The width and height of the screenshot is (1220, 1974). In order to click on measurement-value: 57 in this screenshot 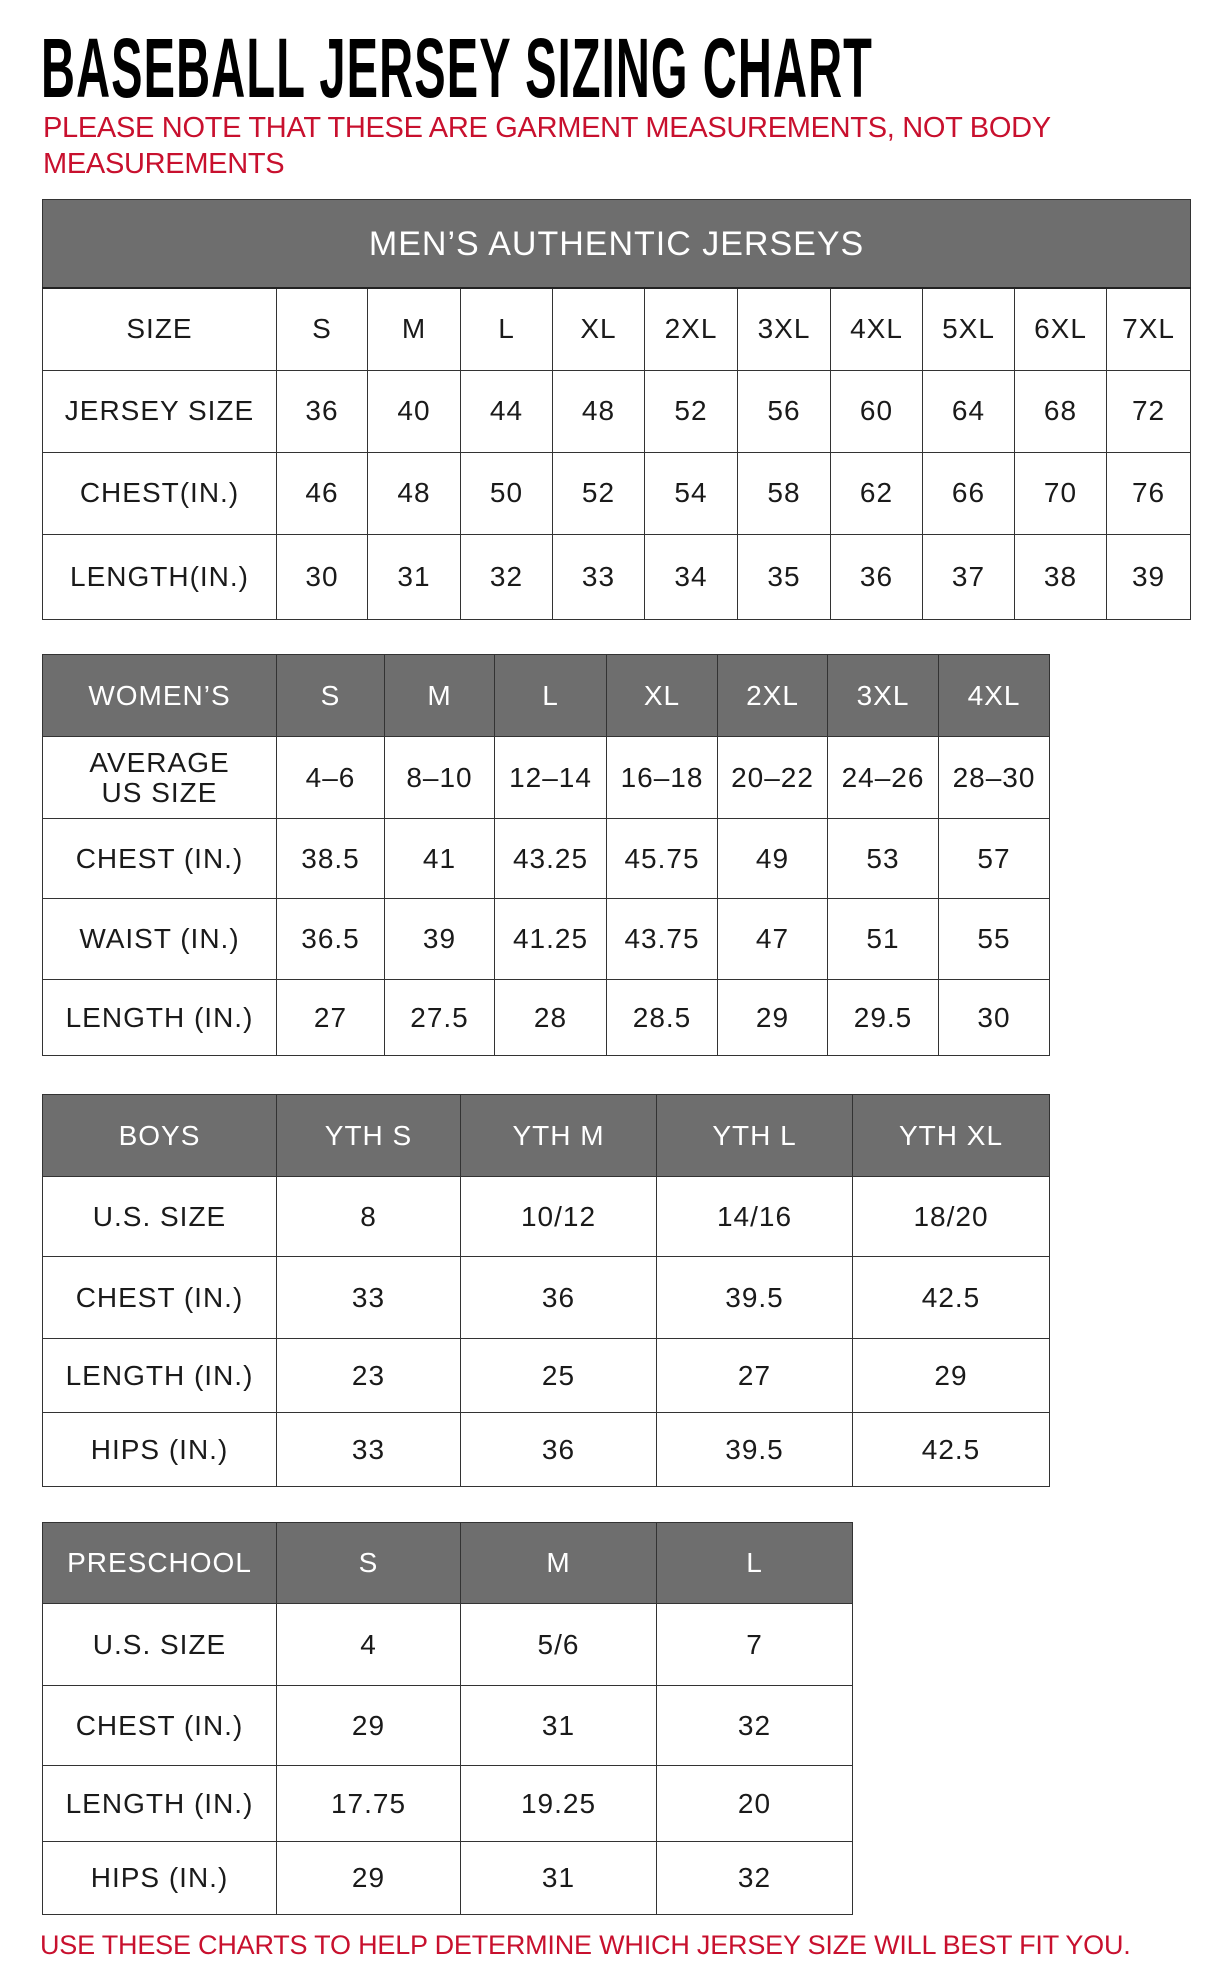, I will do `click(994, 858)`.